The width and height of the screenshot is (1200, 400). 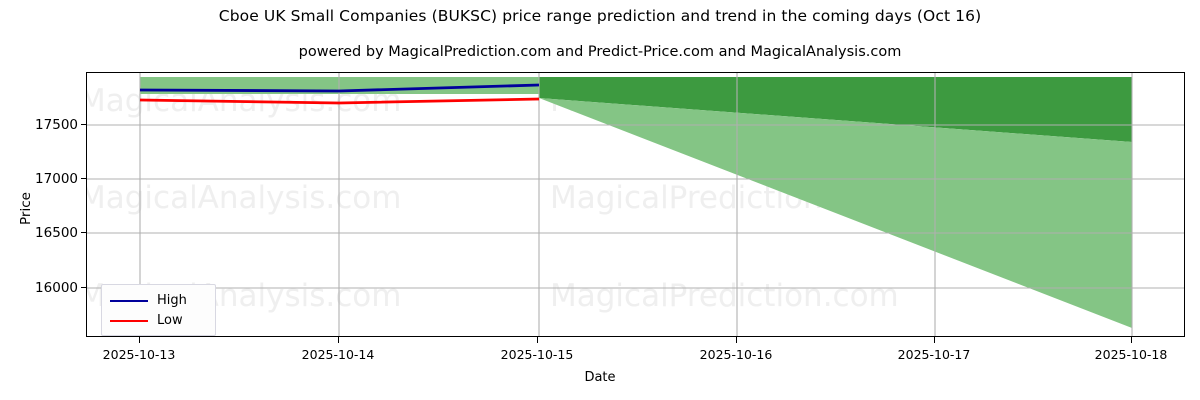 I want to click on series-line-high, so click(x=339, y=88).